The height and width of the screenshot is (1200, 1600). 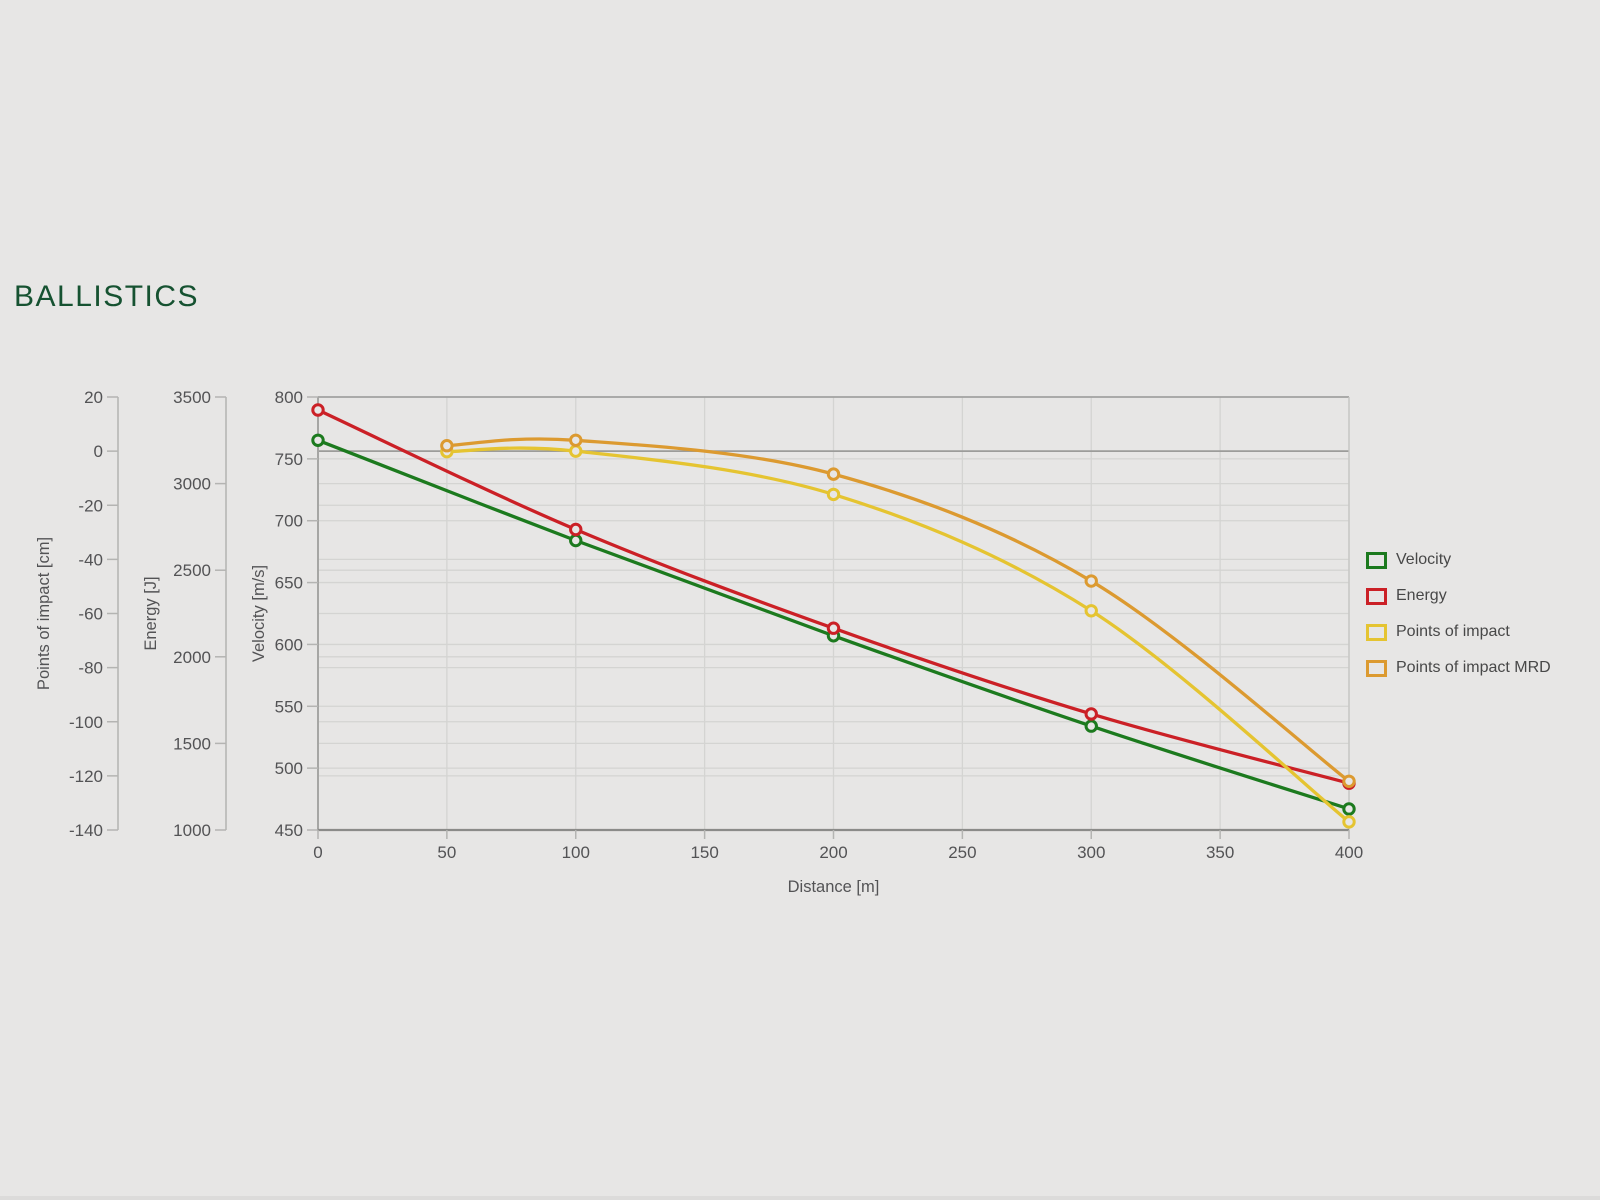 I want to click on legend-label-points-of-impact-mrd: Points of impact MRD, so click(x=1473, y=667).